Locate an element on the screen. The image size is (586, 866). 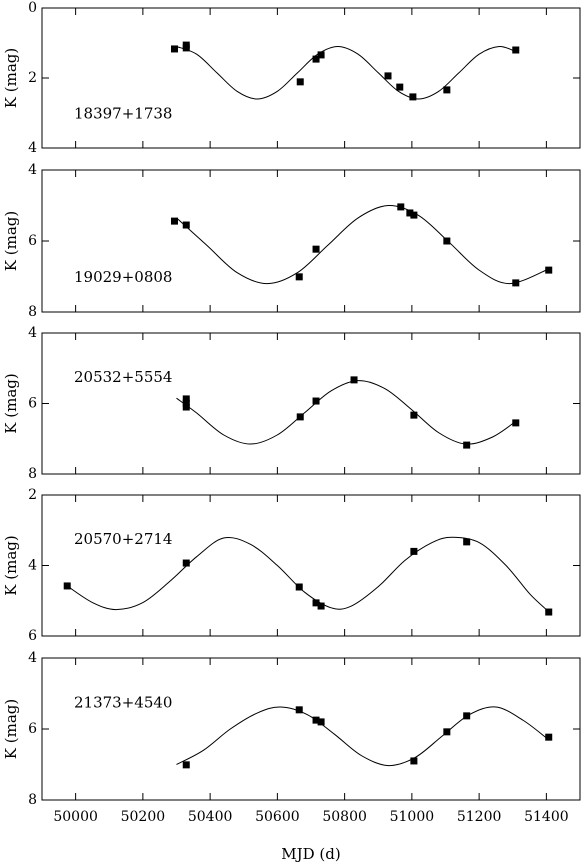
x-tick-label: 50400 is located at coordinates (210, 817).